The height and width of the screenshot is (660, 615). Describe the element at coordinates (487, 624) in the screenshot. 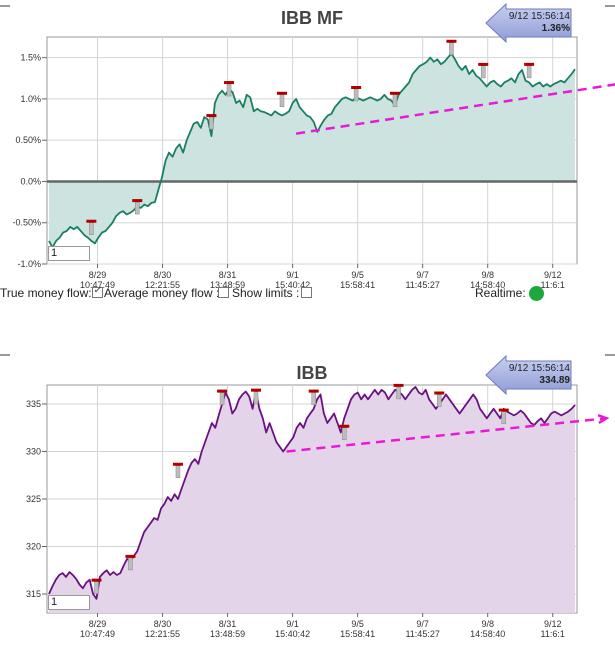

I see `x-tick-date: 9/8` at that location.